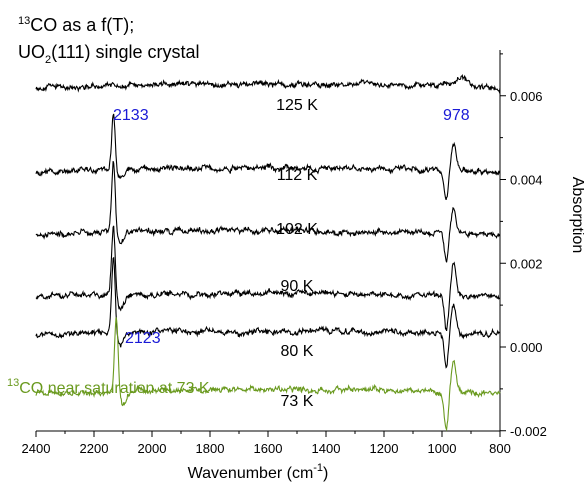  Describe the element at coordinates (297, 401) in the screenshot. I see `series-label: 73 K` at that location.